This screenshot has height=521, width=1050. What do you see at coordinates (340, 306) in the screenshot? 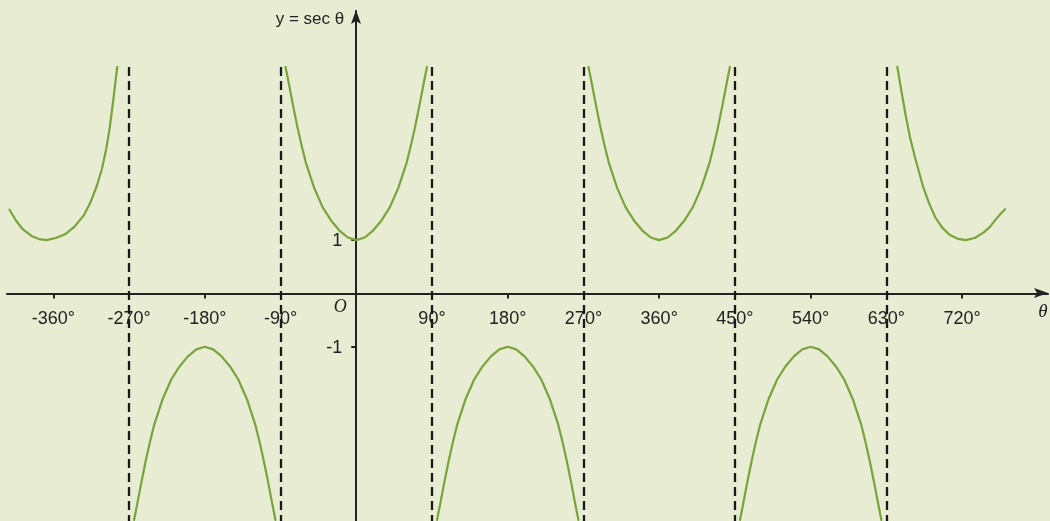
I see `annotation: O` at bounding box center [340, 306].